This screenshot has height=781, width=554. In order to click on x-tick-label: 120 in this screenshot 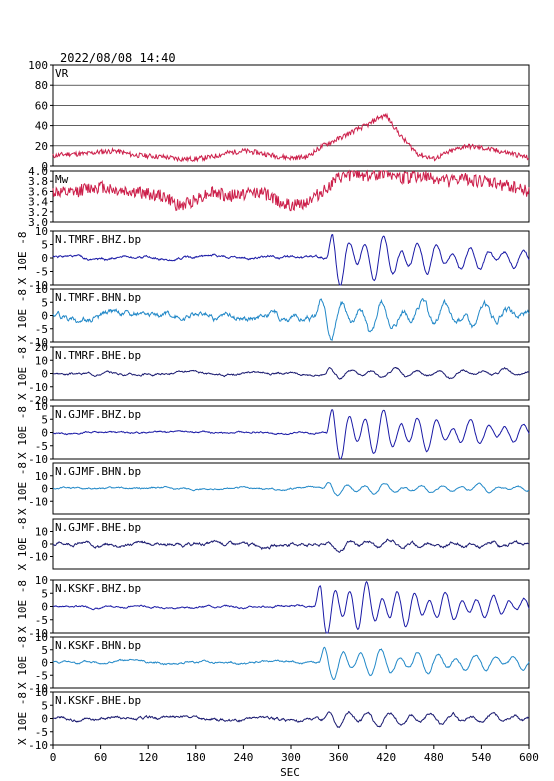, I will do `click(148, 757)`.